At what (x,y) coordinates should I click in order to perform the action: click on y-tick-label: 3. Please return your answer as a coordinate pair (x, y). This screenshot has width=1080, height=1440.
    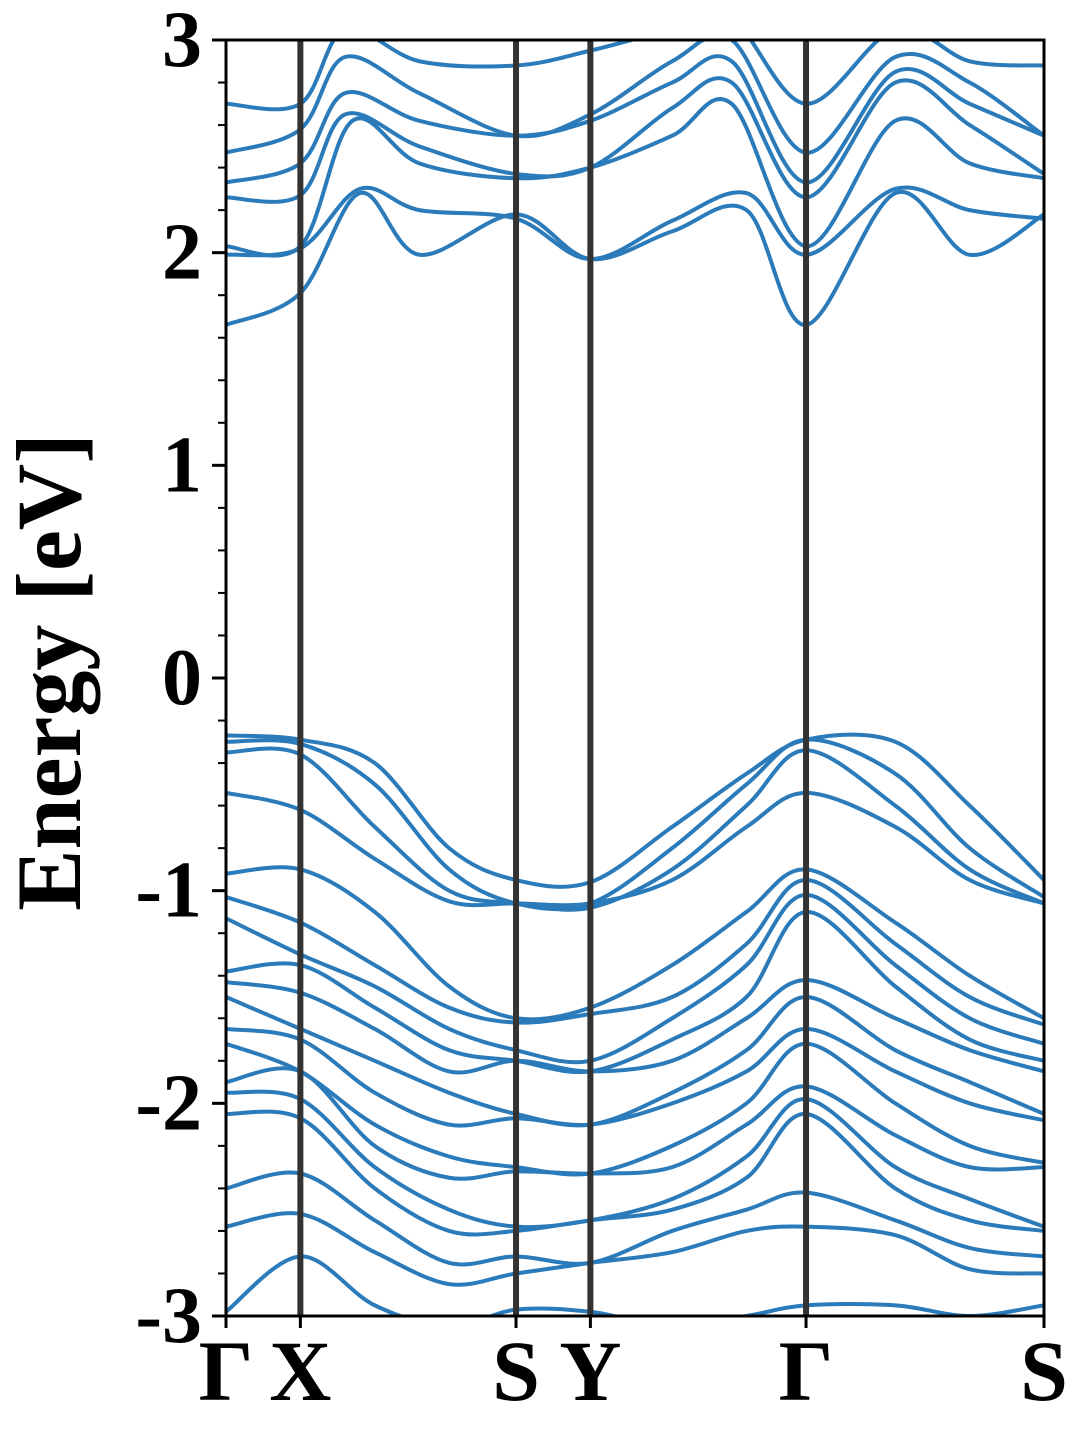
    Looking at the image, I should click on (182, 42).